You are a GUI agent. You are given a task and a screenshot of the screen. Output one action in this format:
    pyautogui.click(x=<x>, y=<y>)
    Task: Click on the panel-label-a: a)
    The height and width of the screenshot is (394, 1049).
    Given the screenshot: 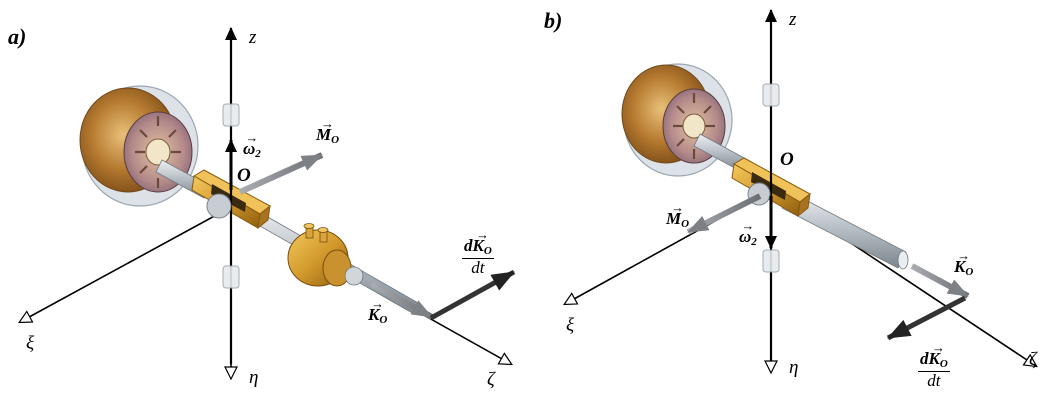 What is the action you would take?
    pyautogui.click(x=17, y=36)
    